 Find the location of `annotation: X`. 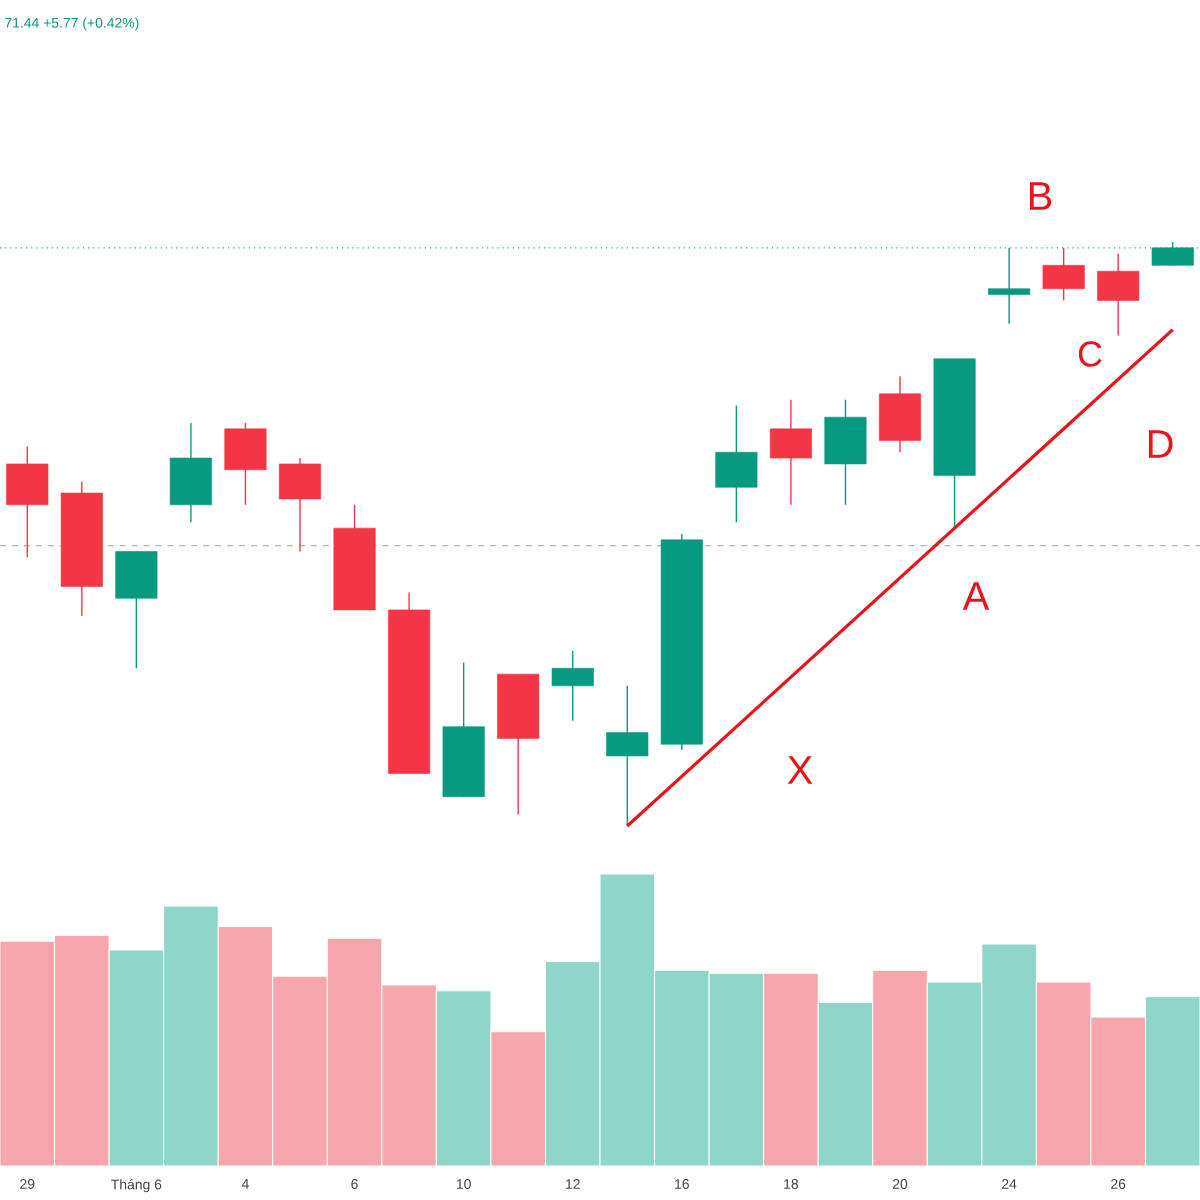

annotation: X is located at coordinates (800, 770).